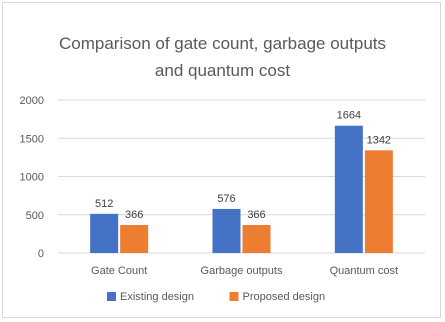  What do you see at coordinates (364, 271) in the screenshot?
I see `x-tick-label: Quantum cost` at bounding box center [364, 271].